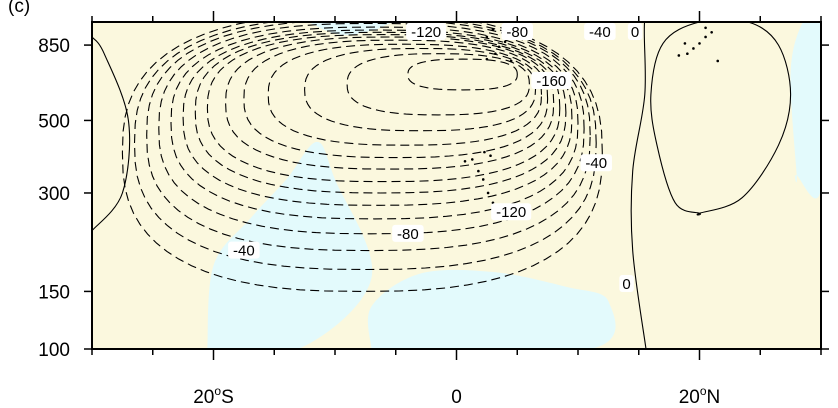 Image resolution: width=838 pixels, height=408 pixels. What do you see at coordinates (638, 185) in the screenshot?
I see `zero-line-east` at bounding box center [638, 185].